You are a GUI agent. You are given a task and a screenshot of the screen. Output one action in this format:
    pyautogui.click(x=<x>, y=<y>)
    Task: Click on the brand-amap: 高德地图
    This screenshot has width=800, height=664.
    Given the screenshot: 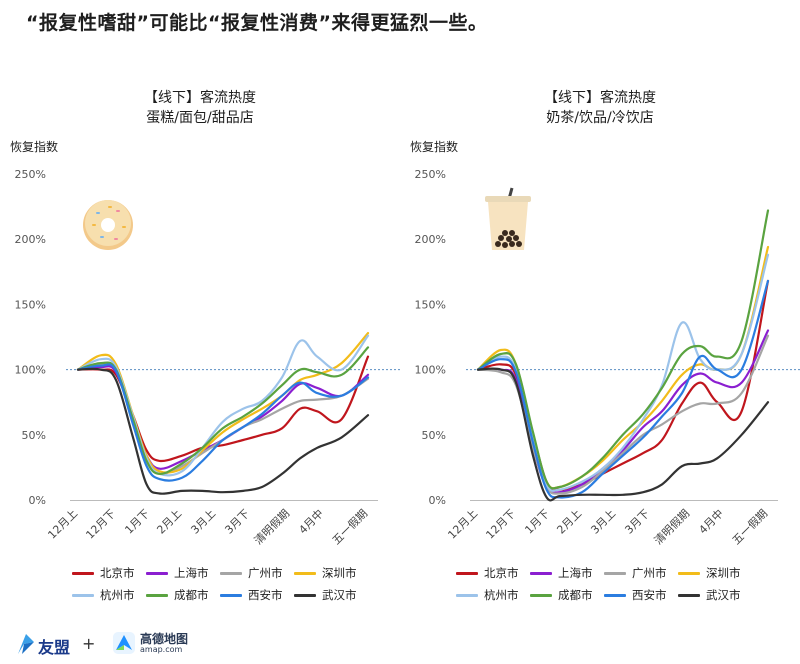 What is the action you would take?
    pyautogui.click(x=164, y=639)
    